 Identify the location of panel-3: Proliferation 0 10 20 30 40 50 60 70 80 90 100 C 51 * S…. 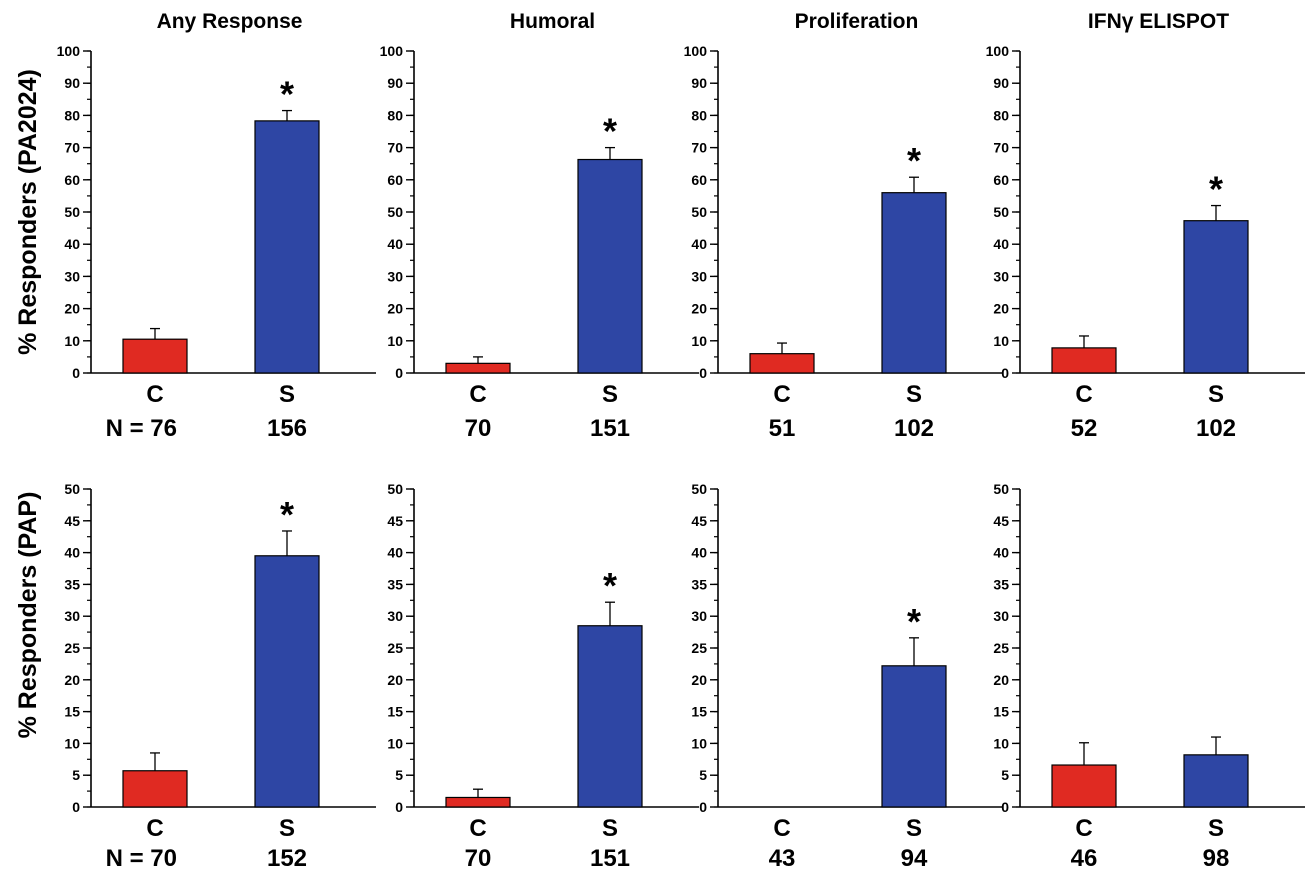
(843, 226).